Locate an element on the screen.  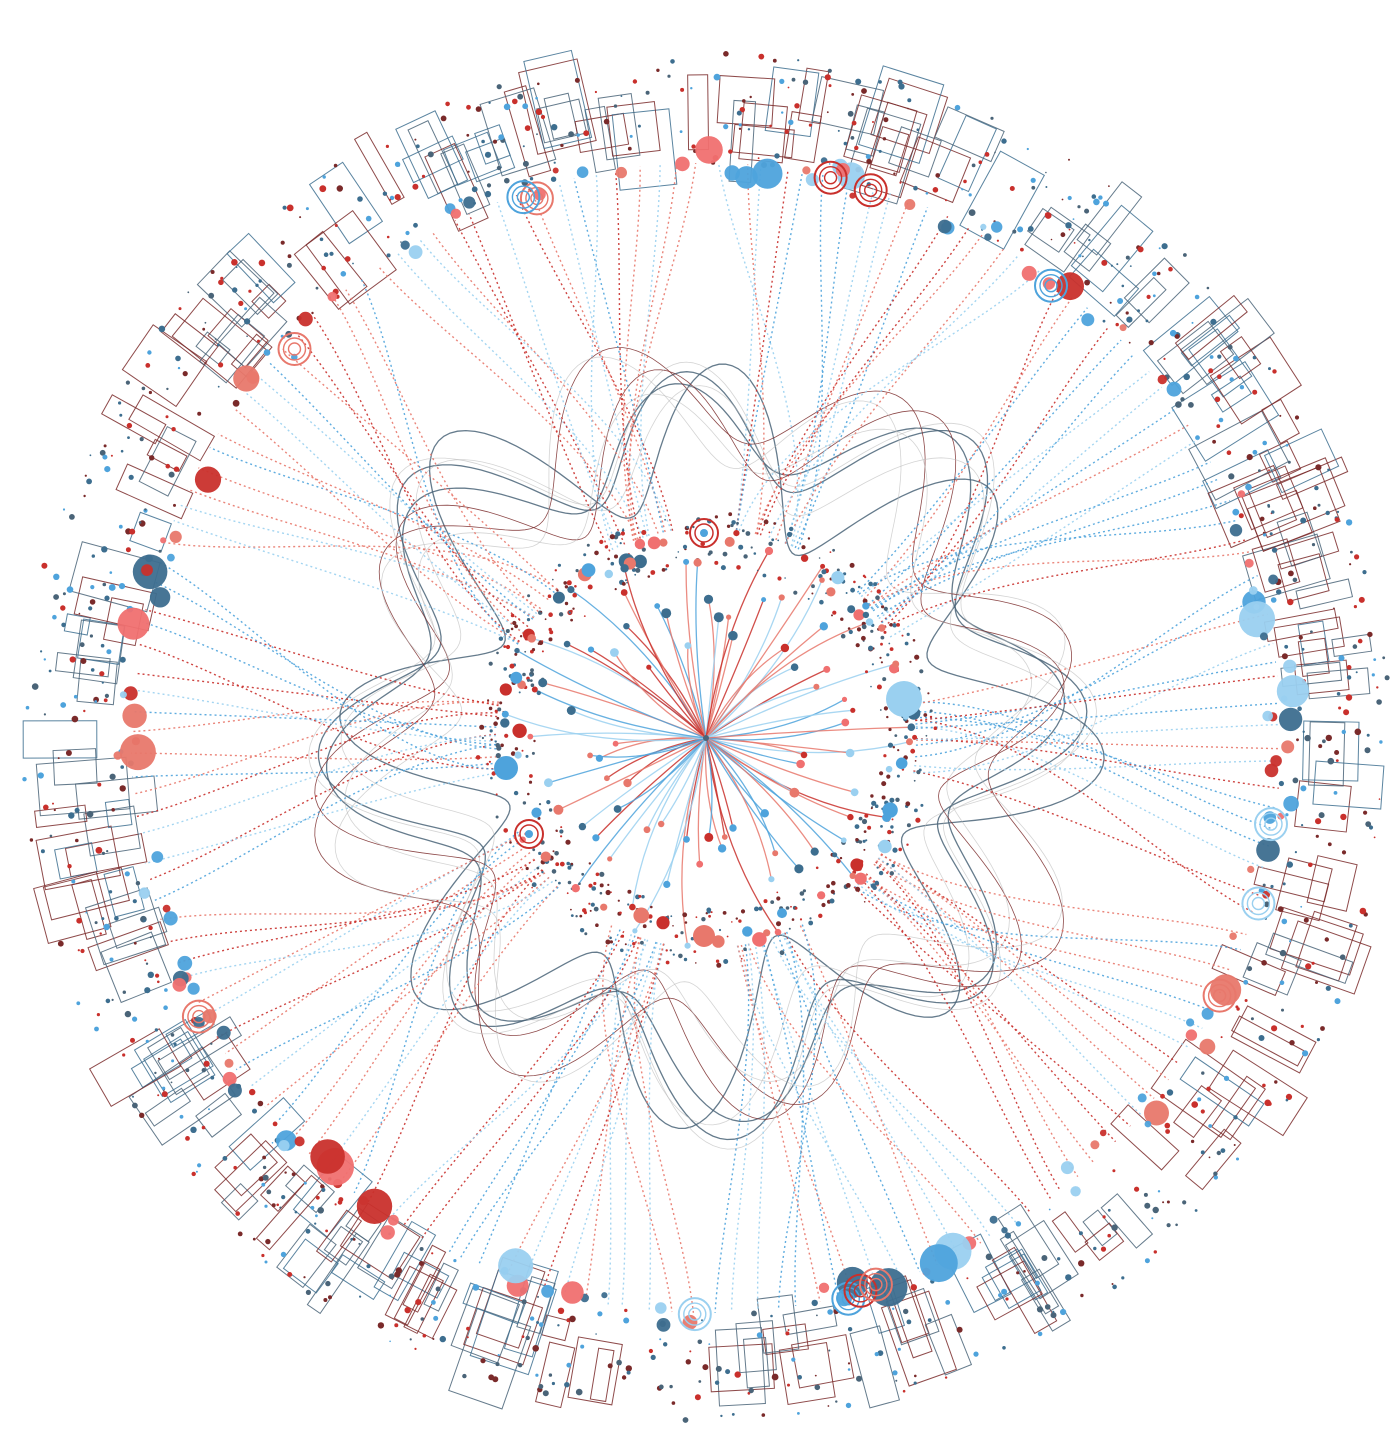
middle-node-ring is located at coordinates (708, 733).